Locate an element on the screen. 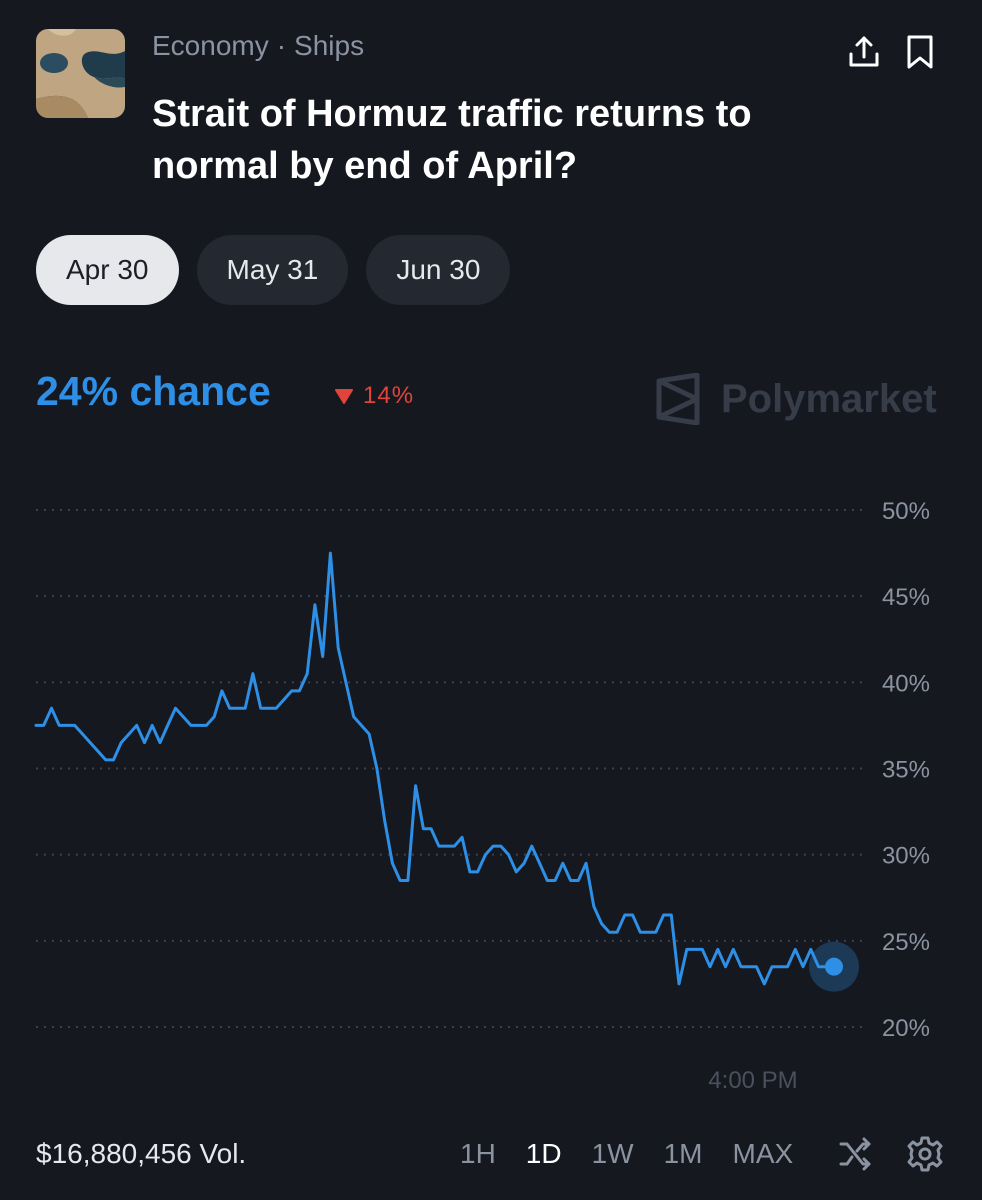 The width and height of the screenshot is (982, 1200). share-icon is located at coordinates (864, 51).